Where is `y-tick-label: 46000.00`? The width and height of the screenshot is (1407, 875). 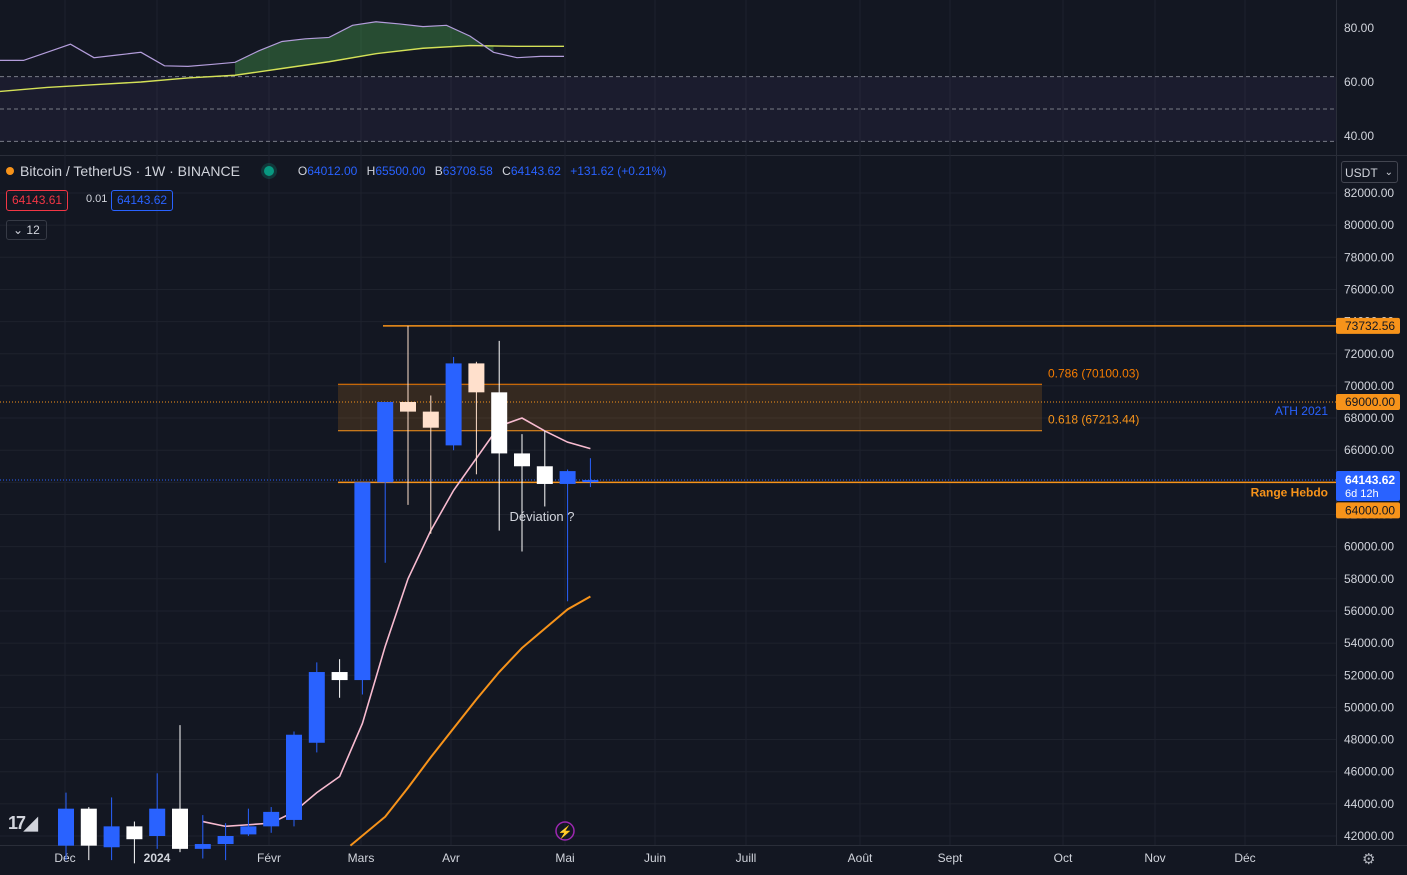
y-tick-label: 46000.00 is located at coordinates (1369, 772).